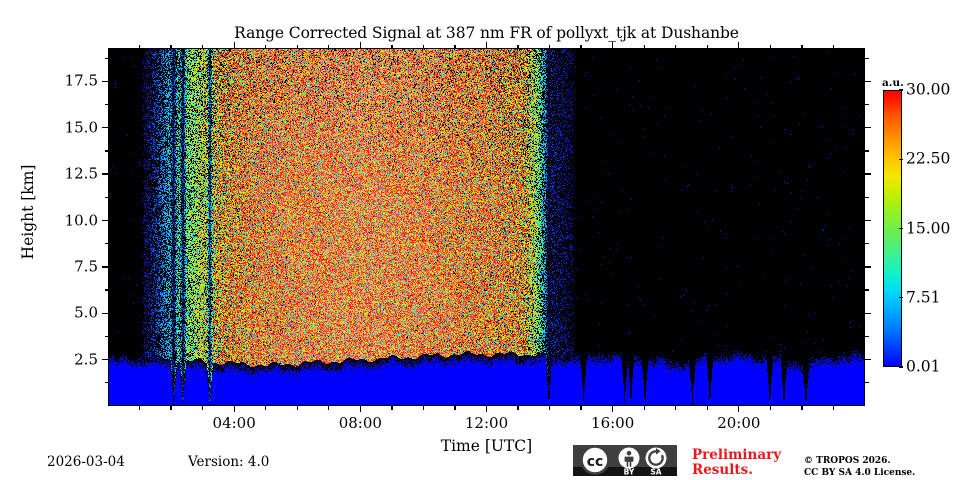  I want to click on colorbar-tick-label: 30.00, so click(928, 89).